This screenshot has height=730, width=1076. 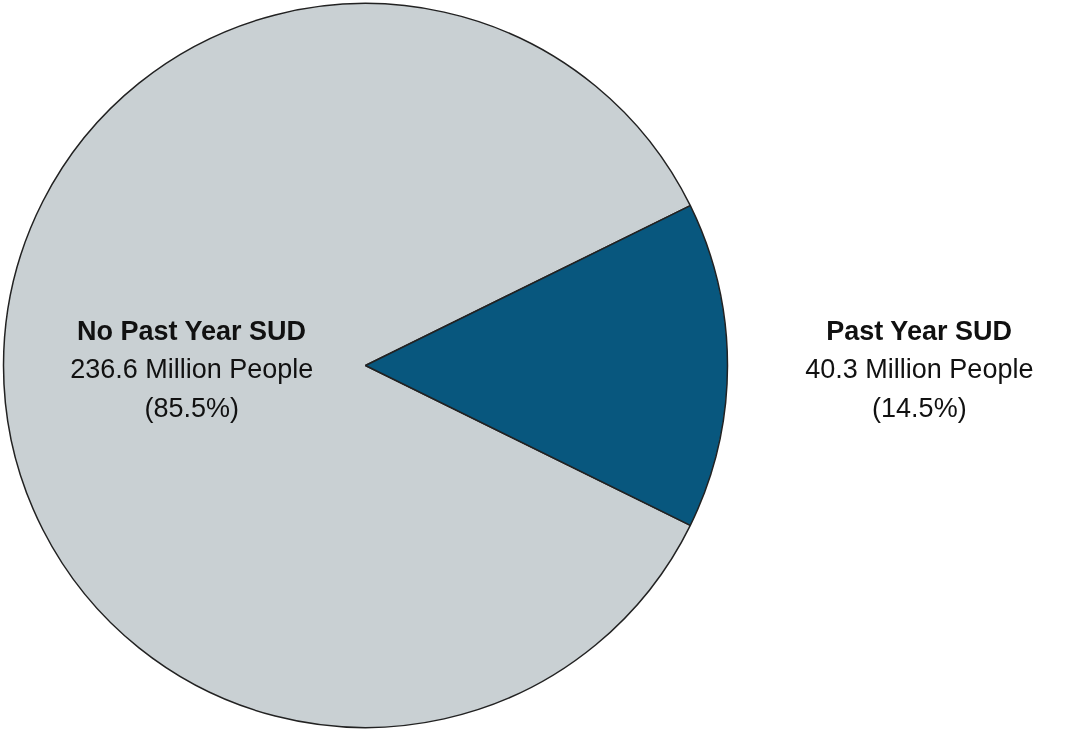 What do you see at coordinates (192, 388) in the screenshot?
I see `data-label: 236.6 Million People (85.5%)` at bounding box center [192, 388].